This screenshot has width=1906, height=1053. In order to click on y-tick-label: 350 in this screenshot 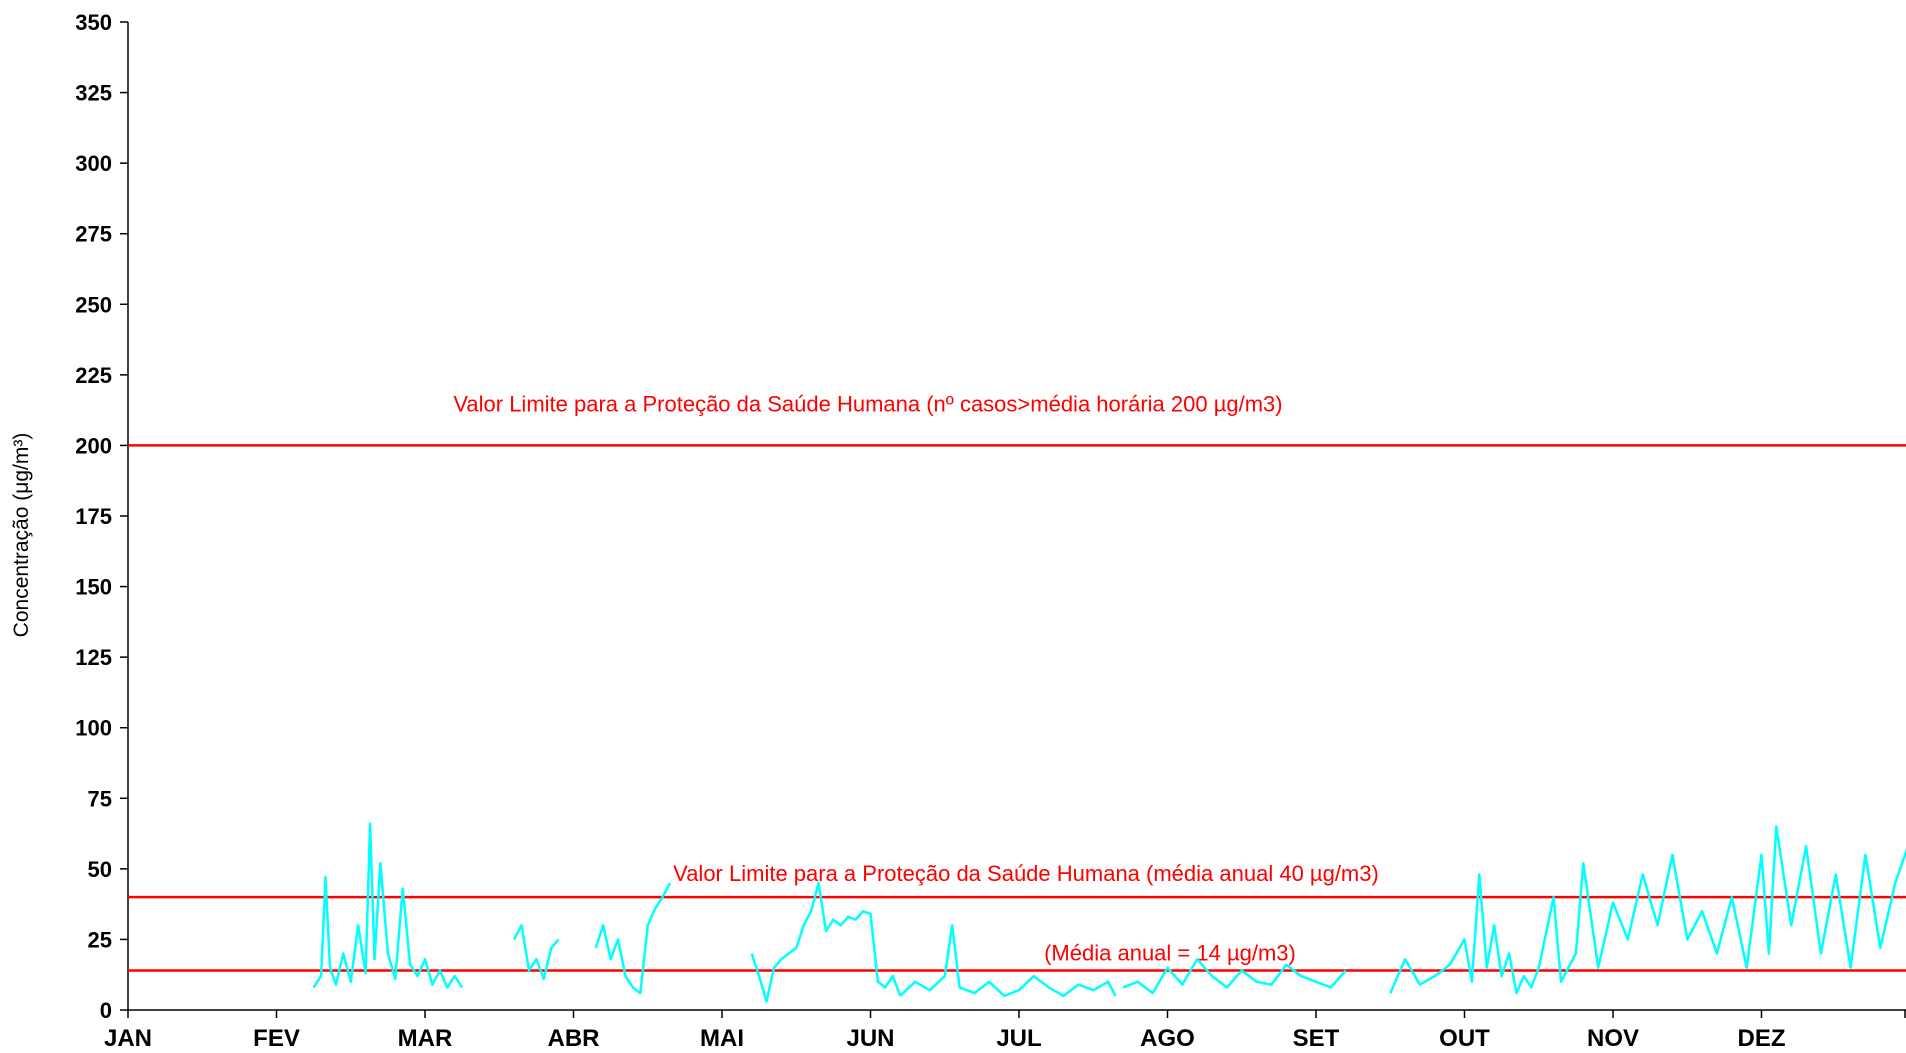, I will do `click(93, 22)`.